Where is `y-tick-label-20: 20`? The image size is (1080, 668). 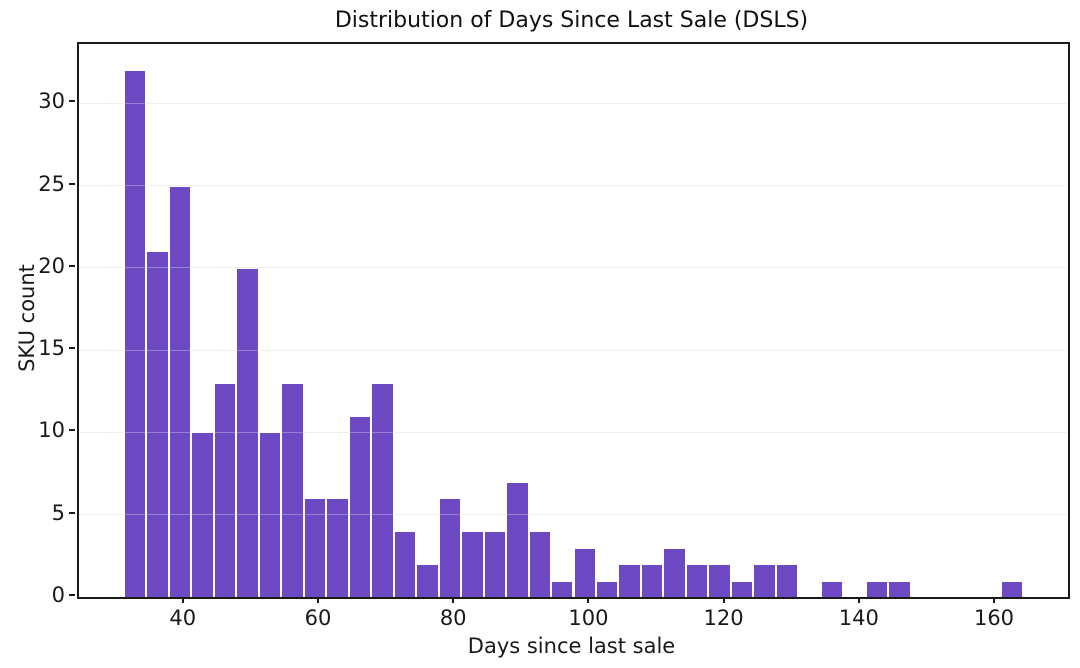
y-tick-label-20: 20 is located at coordinates (51, 265).